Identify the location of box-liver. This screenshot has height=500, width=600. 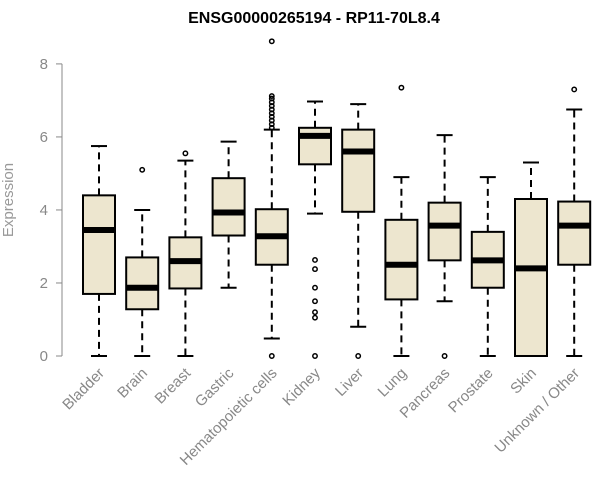
(358, 231).